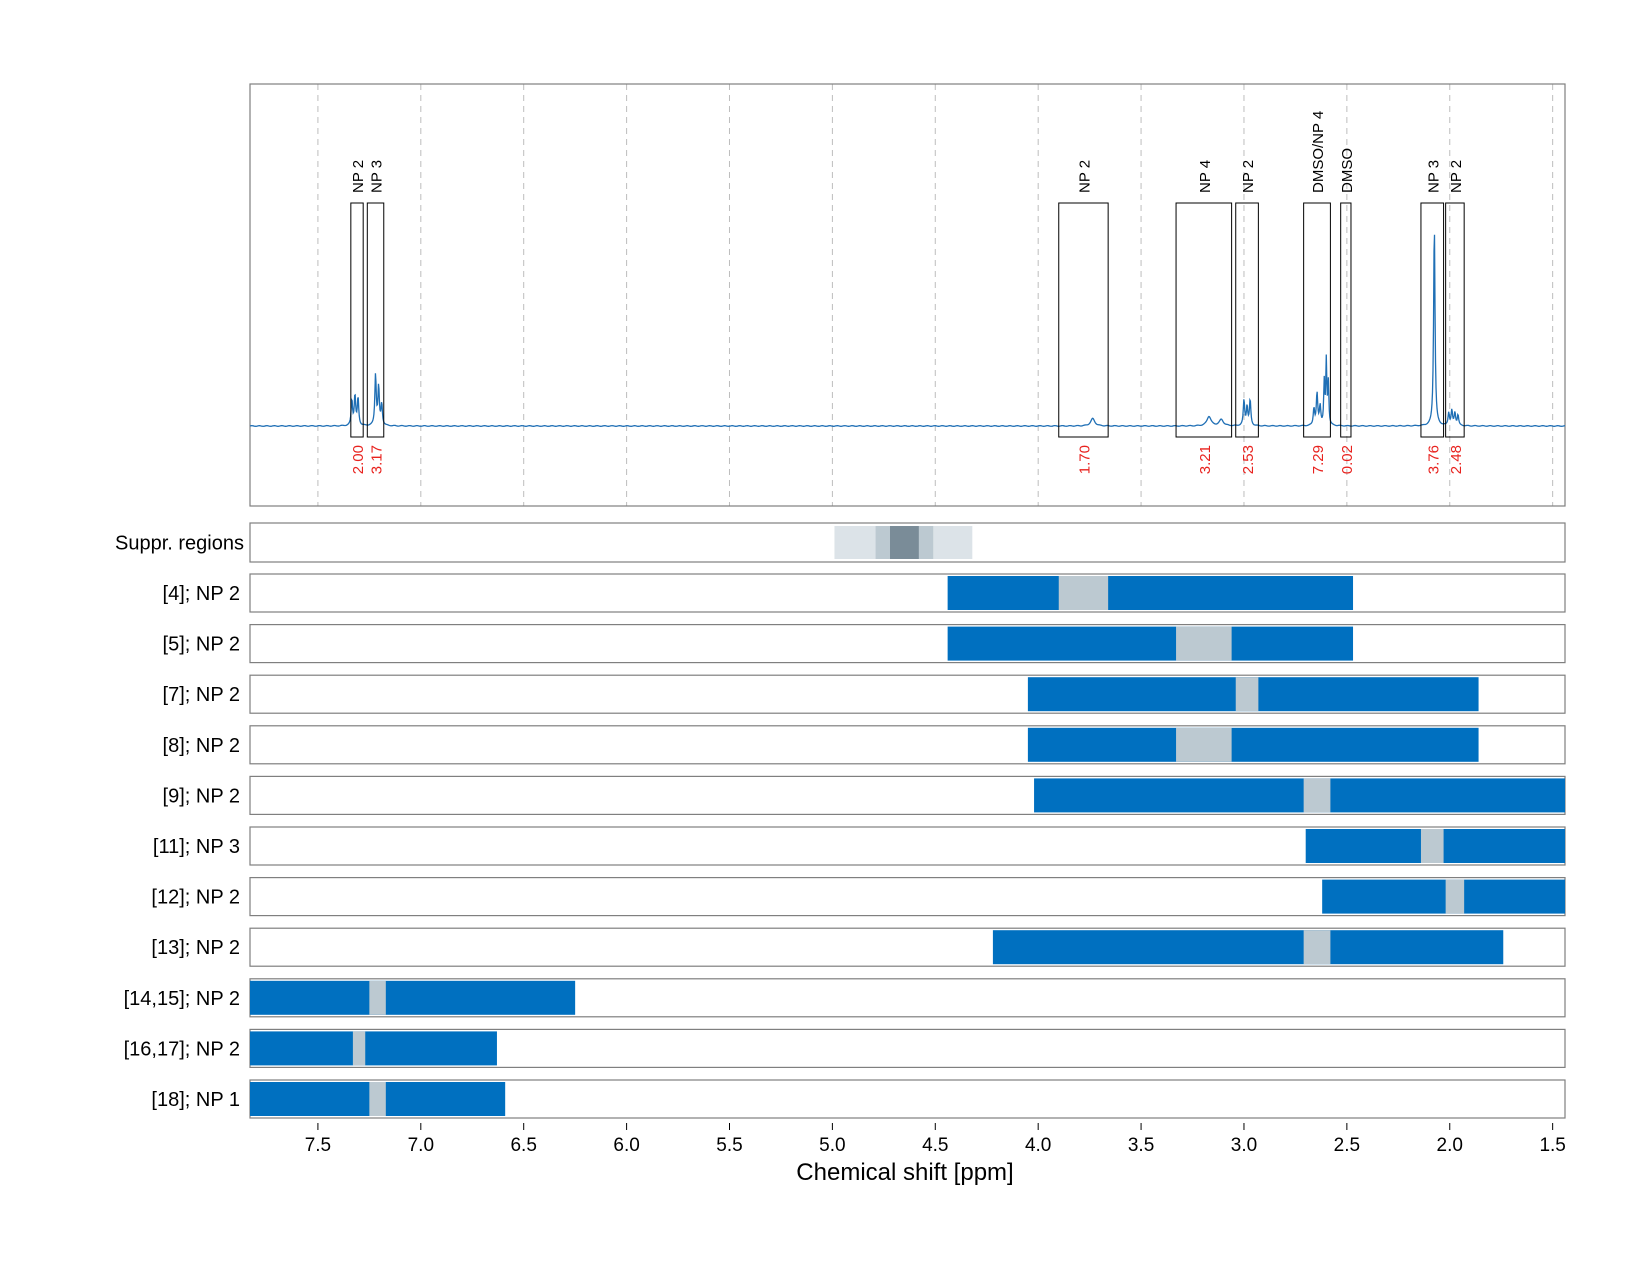  Describe the element at coordinates (1205, 176) in the screenshot. I see `integration-label: NP 4` at that location.